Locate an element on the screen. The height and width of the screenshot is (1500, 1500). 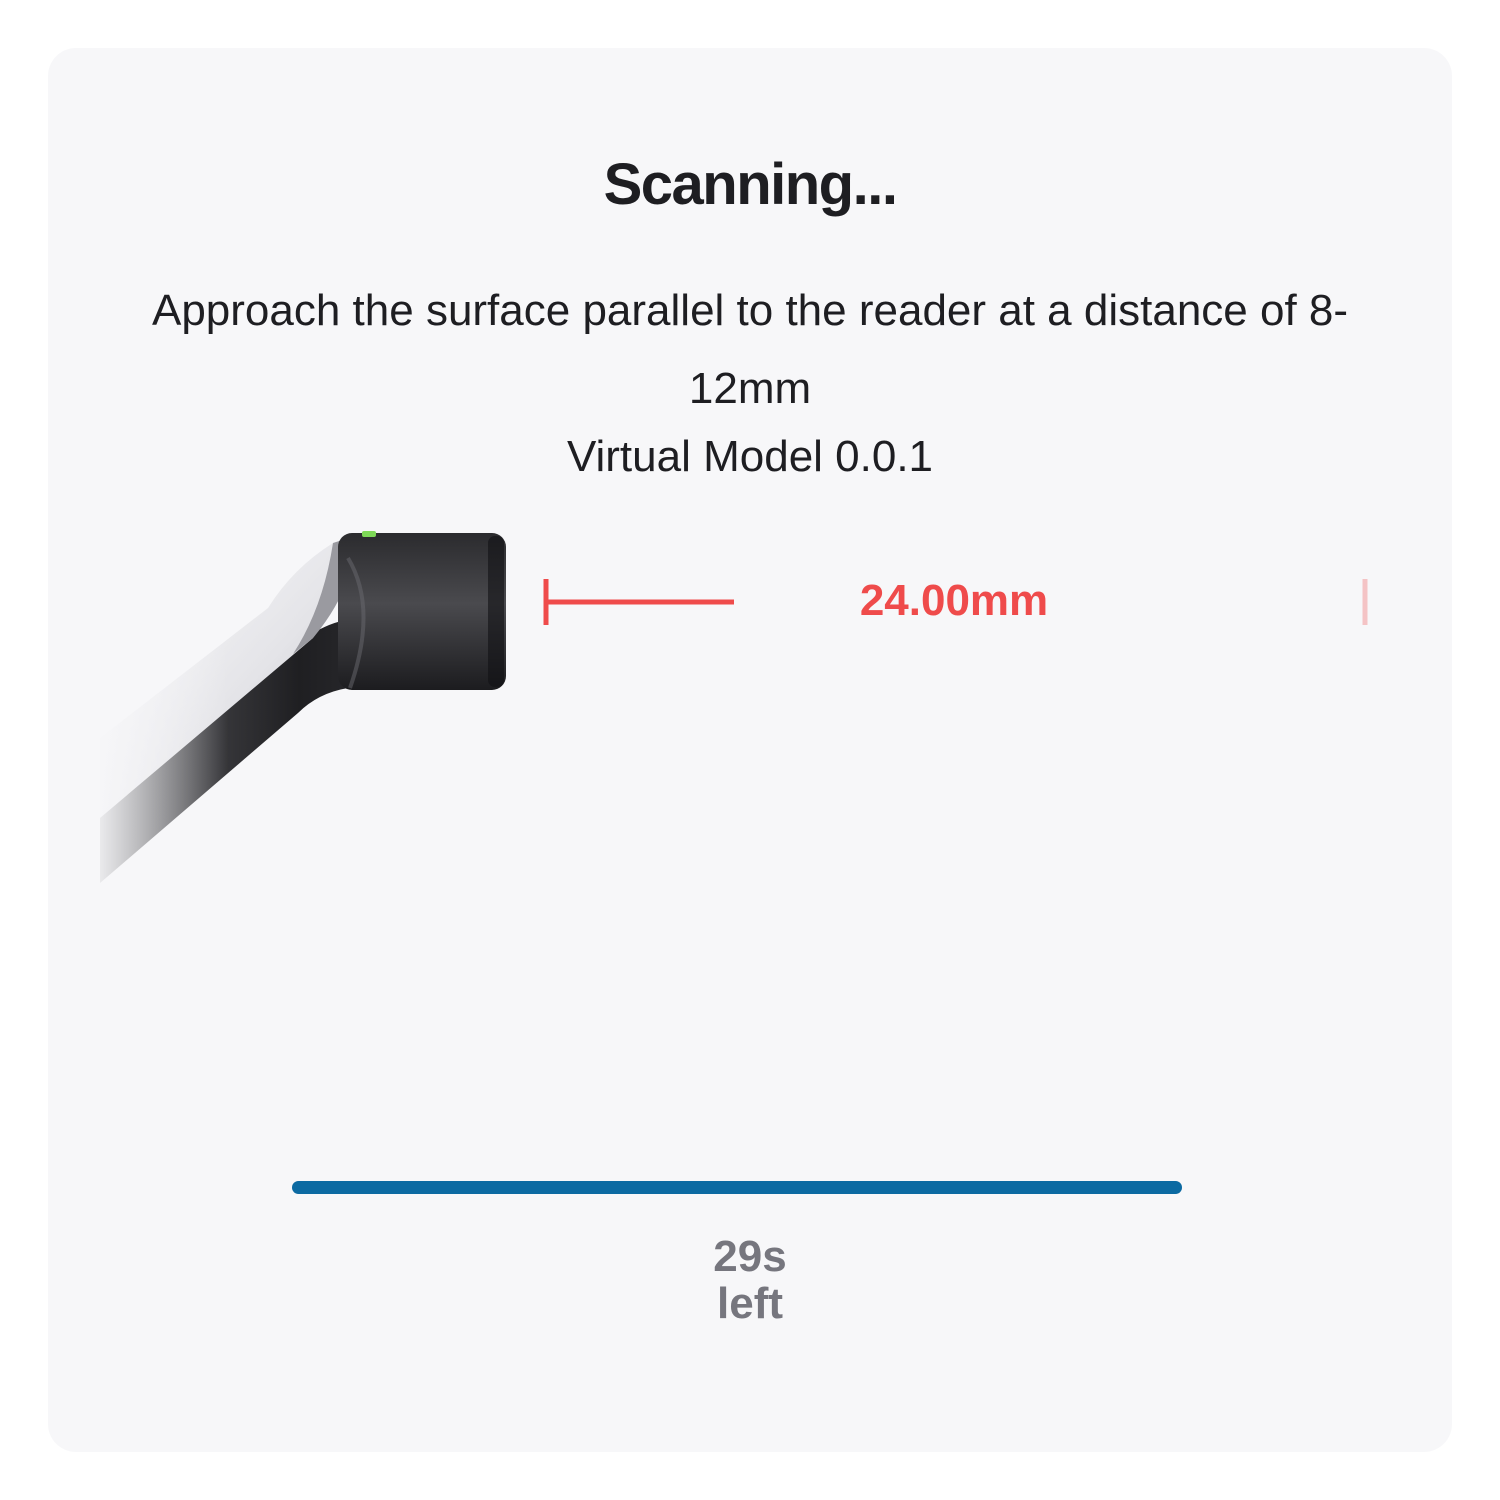
distance-bracket-icon is located at coordinates (955, 602).